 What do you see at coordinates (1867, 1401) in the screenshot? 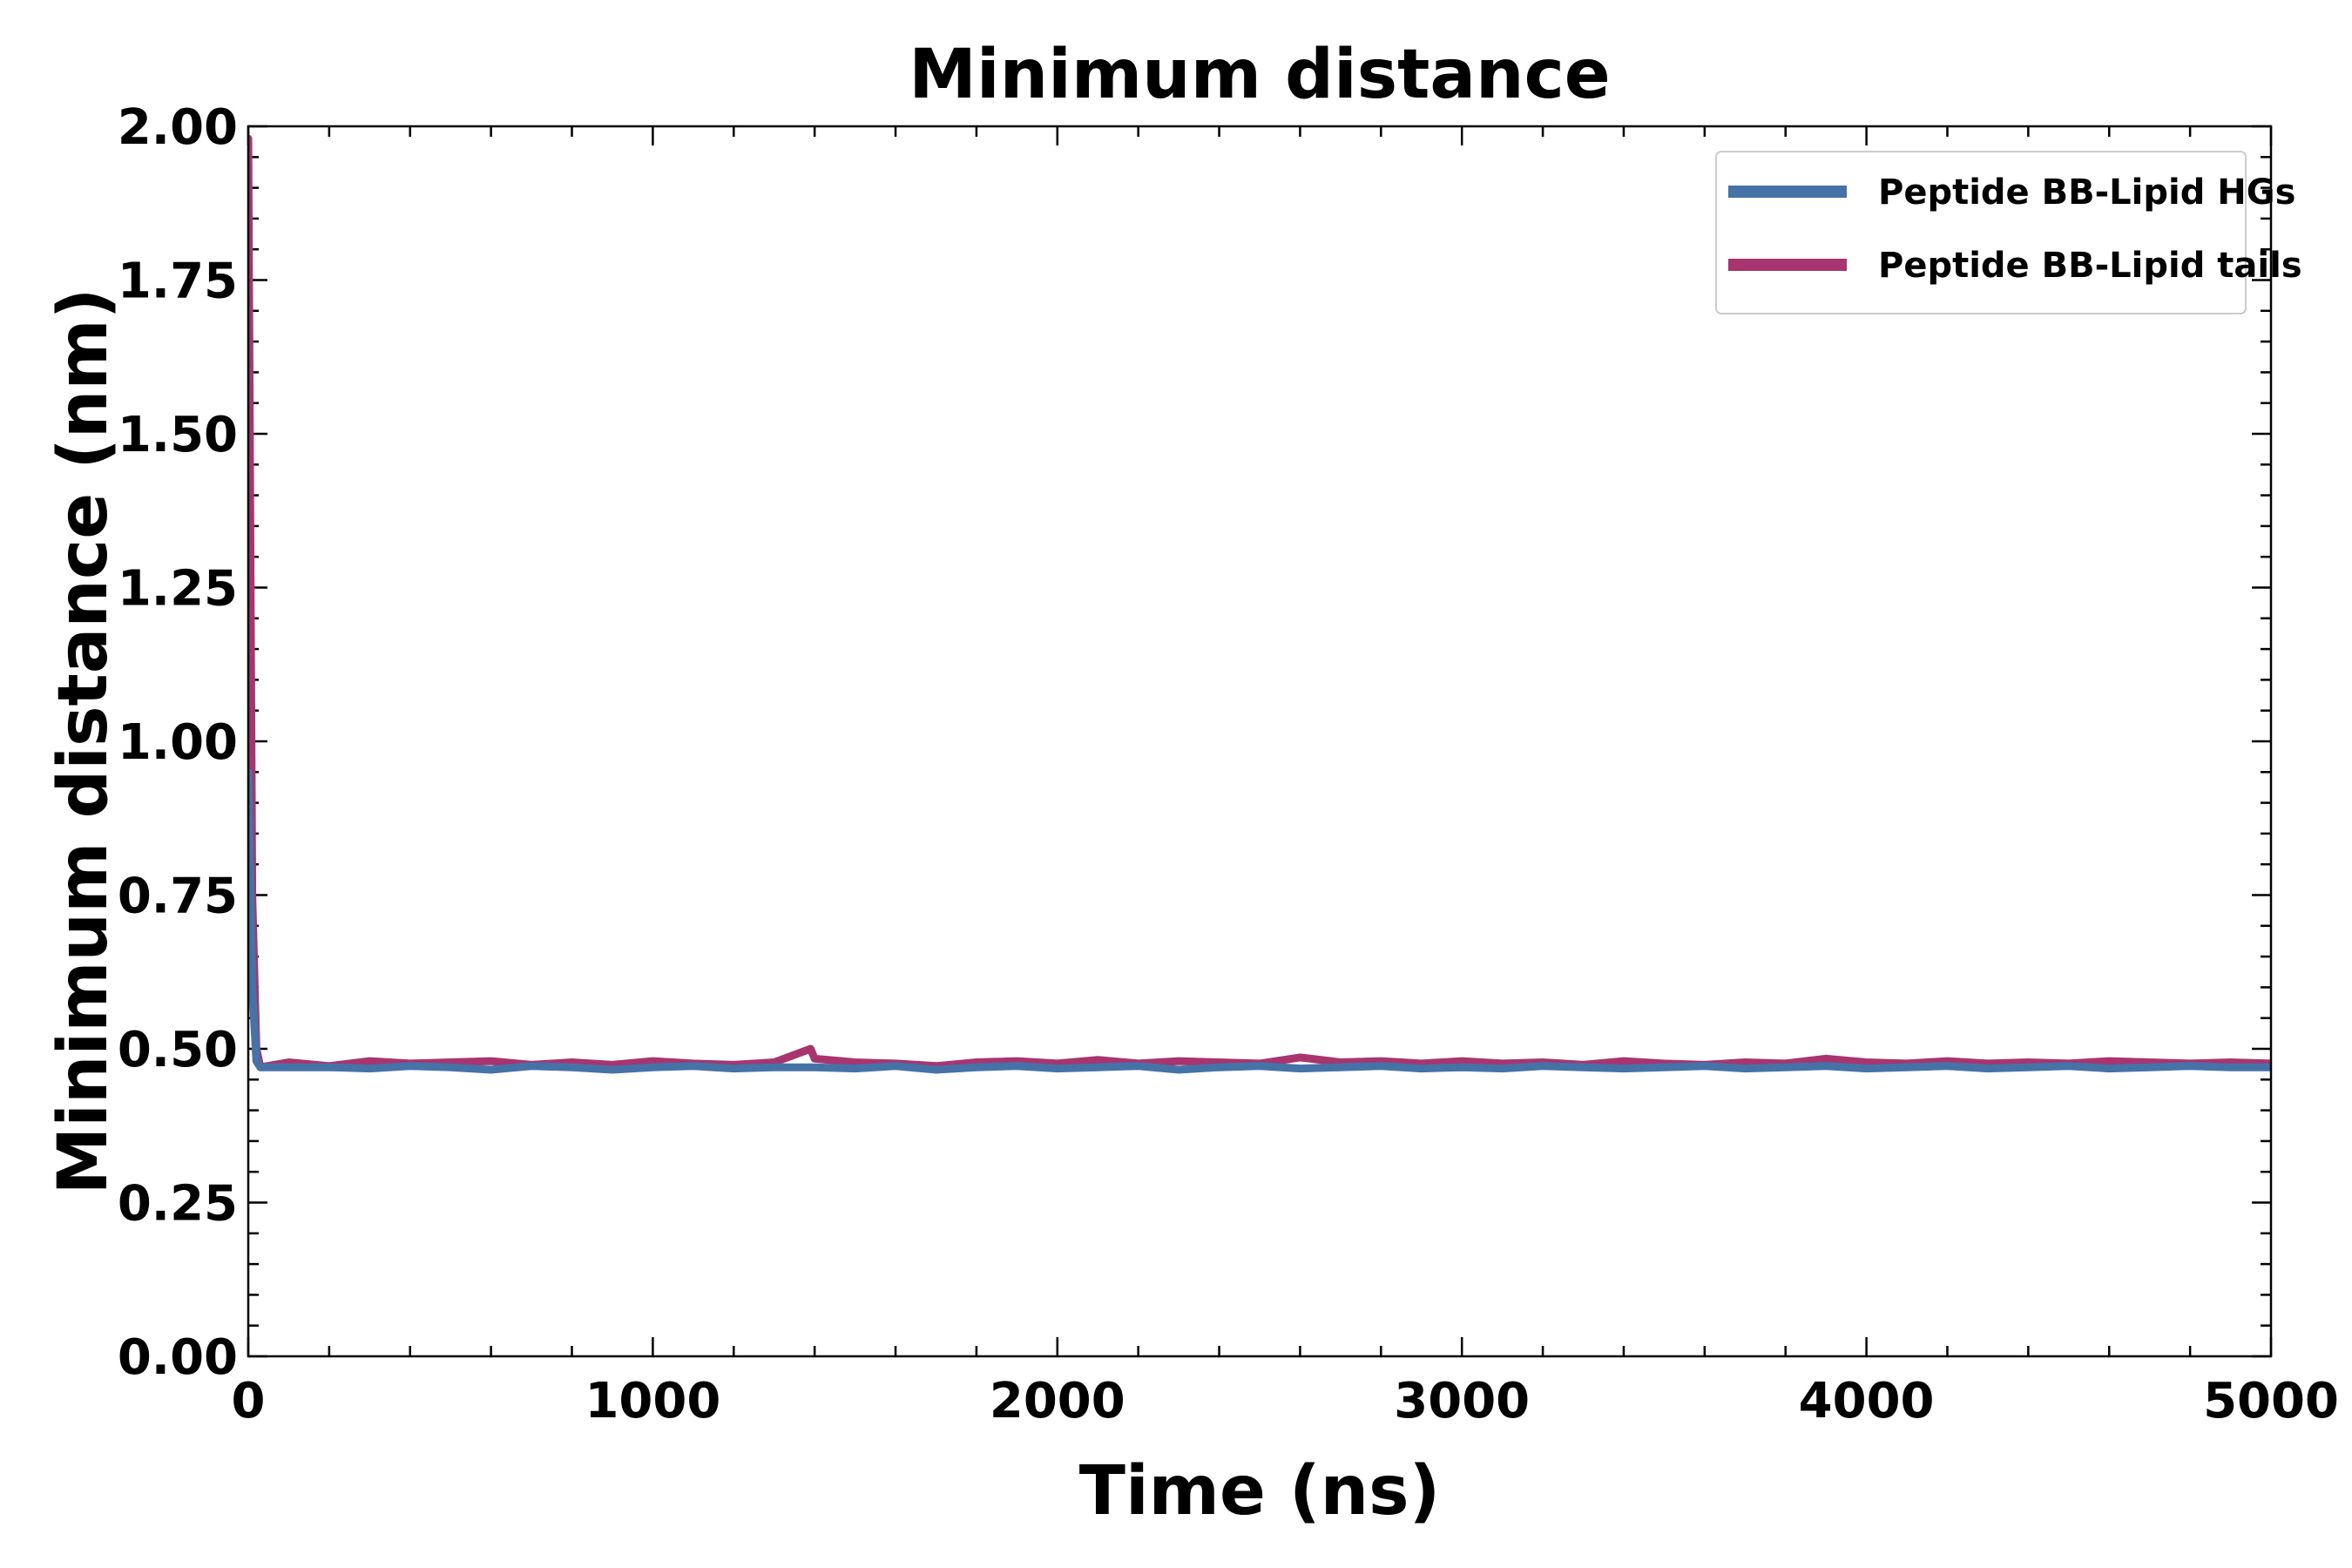
I see `x-tick-label: 4000` at bounding box center [1867, 1401].